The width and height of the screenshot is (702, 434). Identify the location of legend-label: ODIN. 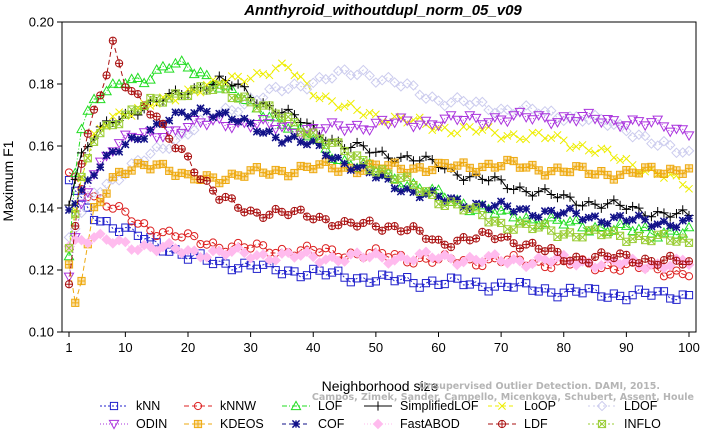
(151, 424).